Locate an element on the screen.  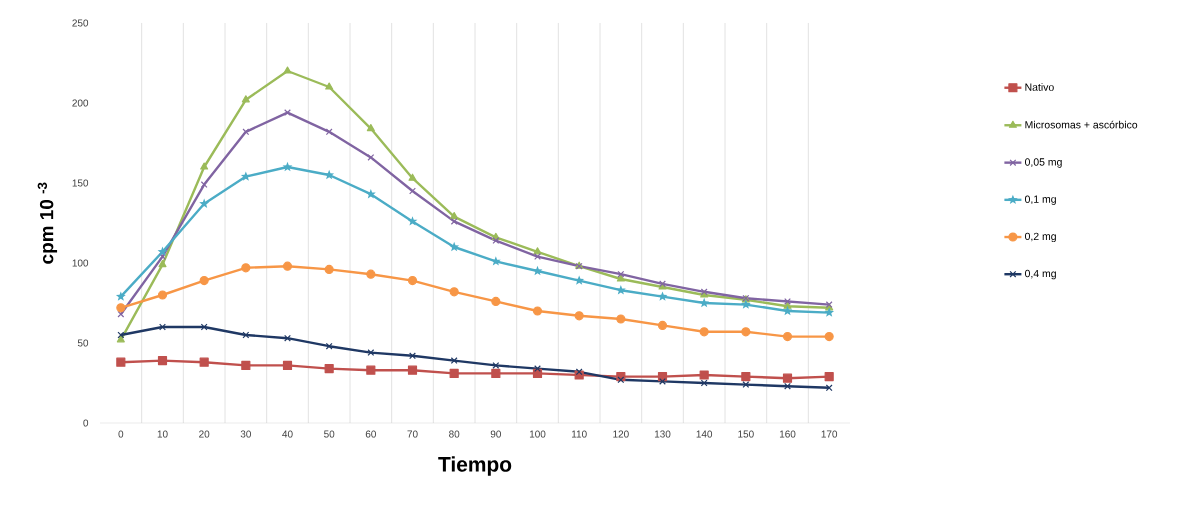
x-tick-label: 150 is located at coordinates (746, 434).